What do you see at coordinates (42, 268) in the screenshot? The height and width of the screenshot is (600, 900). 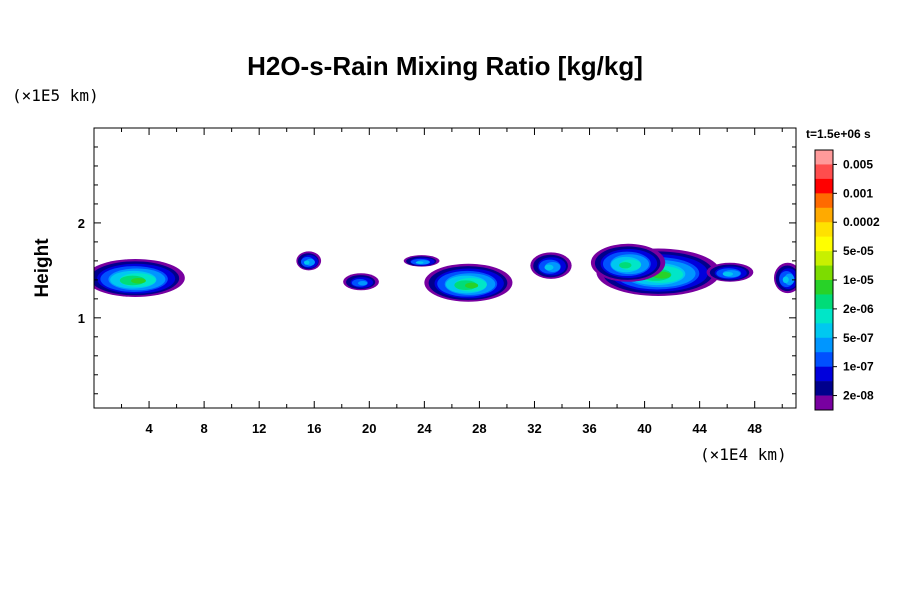 I see `y-axis-label: Height` at bounding box center [42, 268].